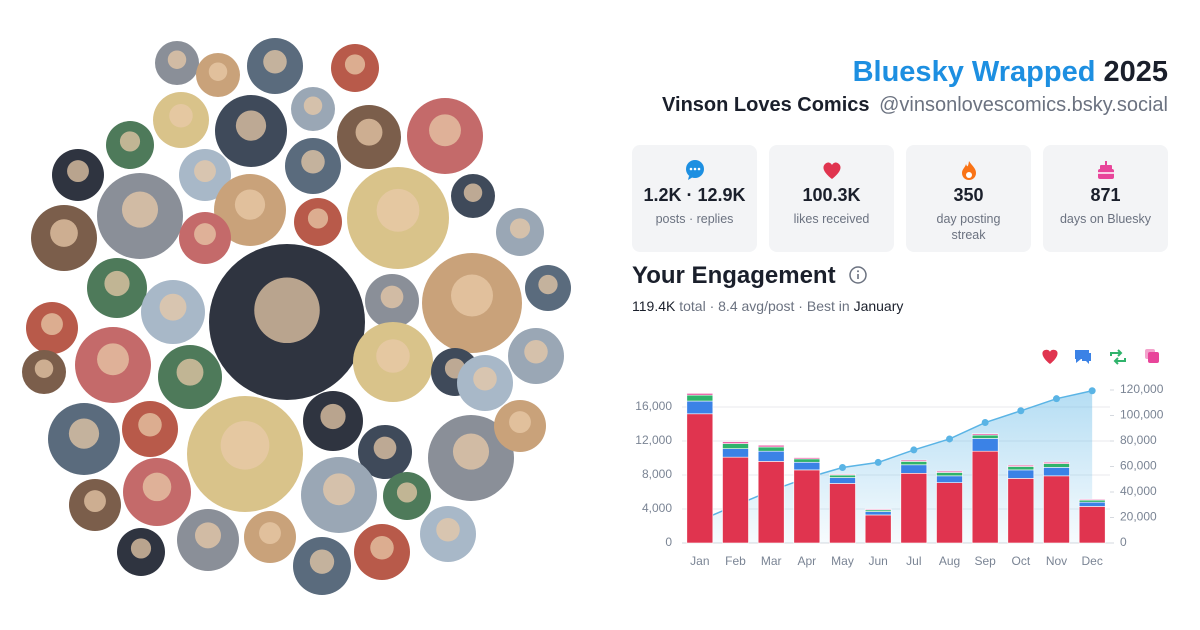  What do you see at coordinates (985, 561) in the screenshot?
I see `x-tick-label: Sep` at bounding box center [985, 561].